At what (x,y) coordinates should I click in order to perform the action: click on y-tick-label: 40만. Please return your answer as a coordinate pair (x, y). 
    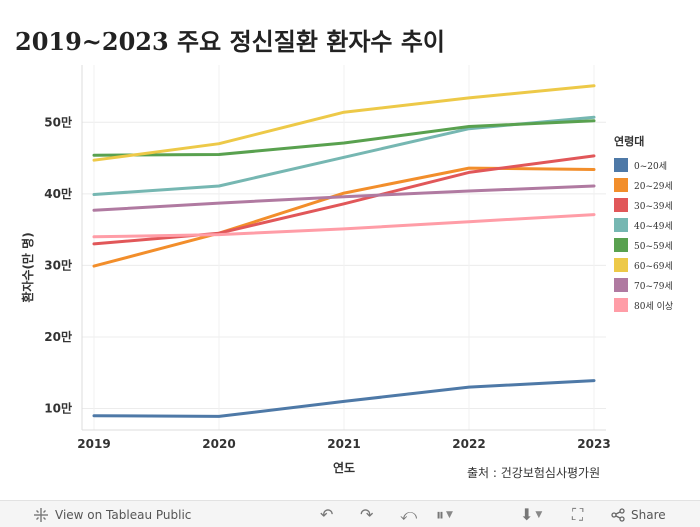
    Looking at the image, I should click on (58, 193).